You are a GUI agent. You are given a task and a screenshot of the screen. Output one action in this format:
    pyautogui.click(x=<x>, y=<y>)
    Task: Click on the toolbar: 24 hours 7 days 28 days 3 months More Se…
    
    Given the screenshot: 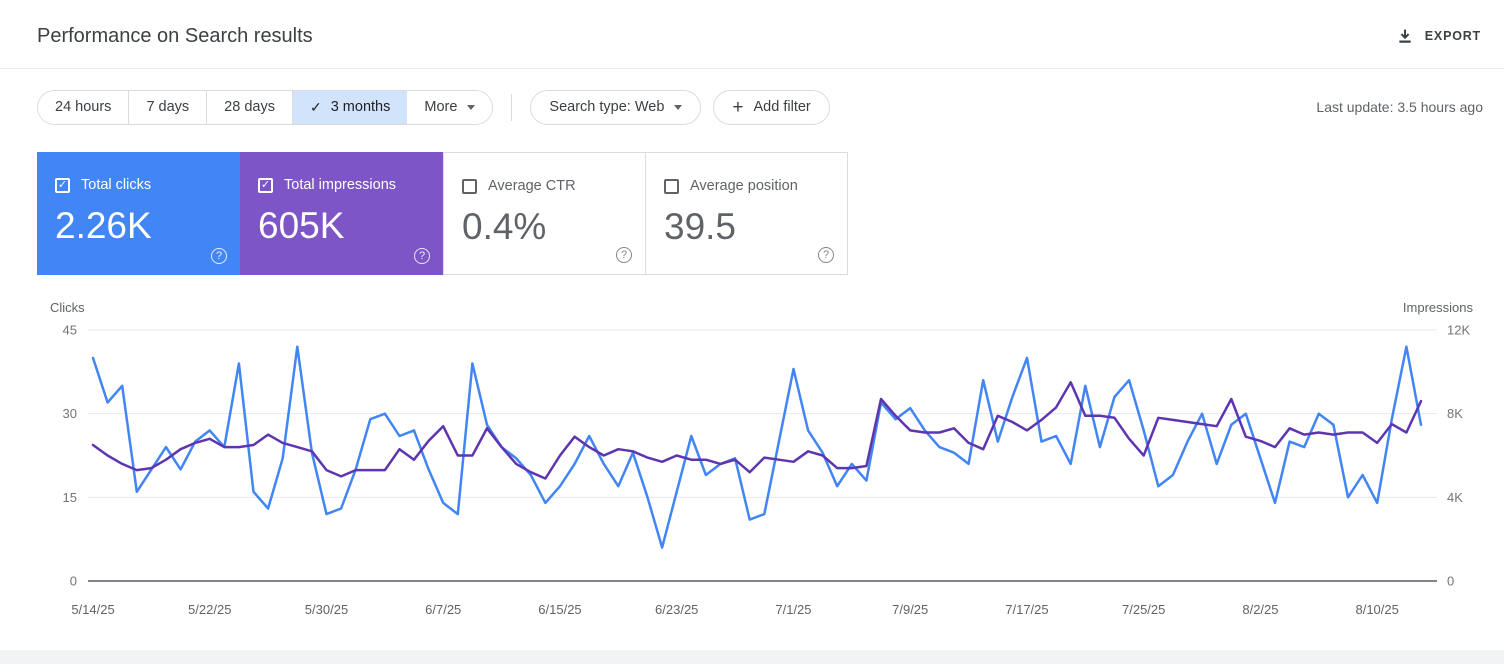 What is the action you would take?
    pyautogui.click(x=760, y=107)
    